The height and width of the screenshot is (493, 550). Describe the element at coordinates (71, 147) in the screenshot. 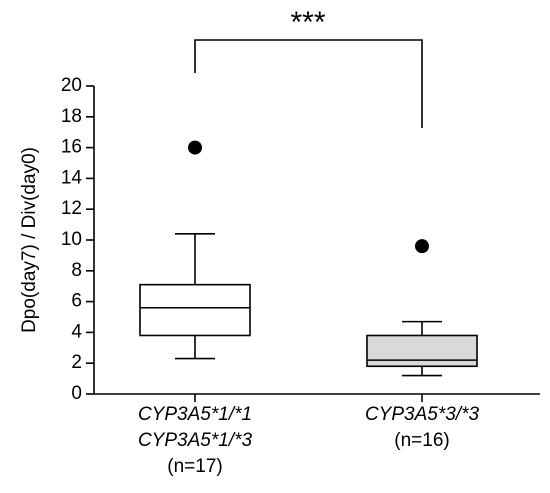

I see `y-tick-label: 16` at that location.